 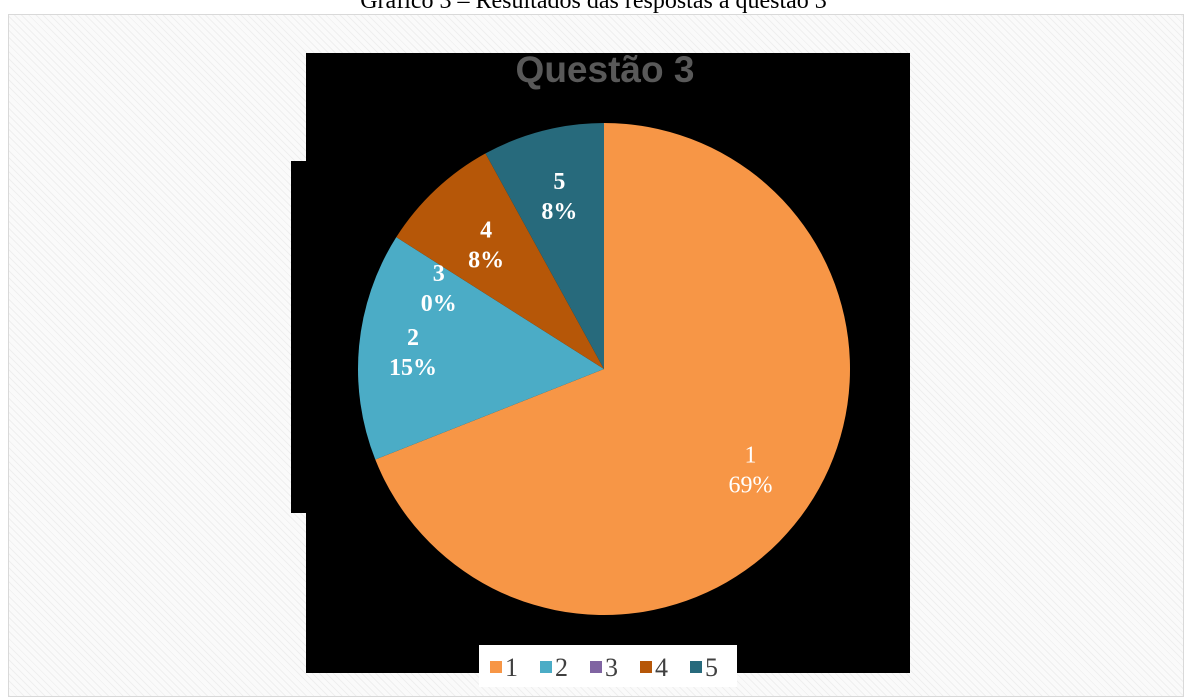 What do you see at coordinates (486, 245) in the screenshot?
I see `data-label-4: 4 8%` at bounding box center [486, 245].